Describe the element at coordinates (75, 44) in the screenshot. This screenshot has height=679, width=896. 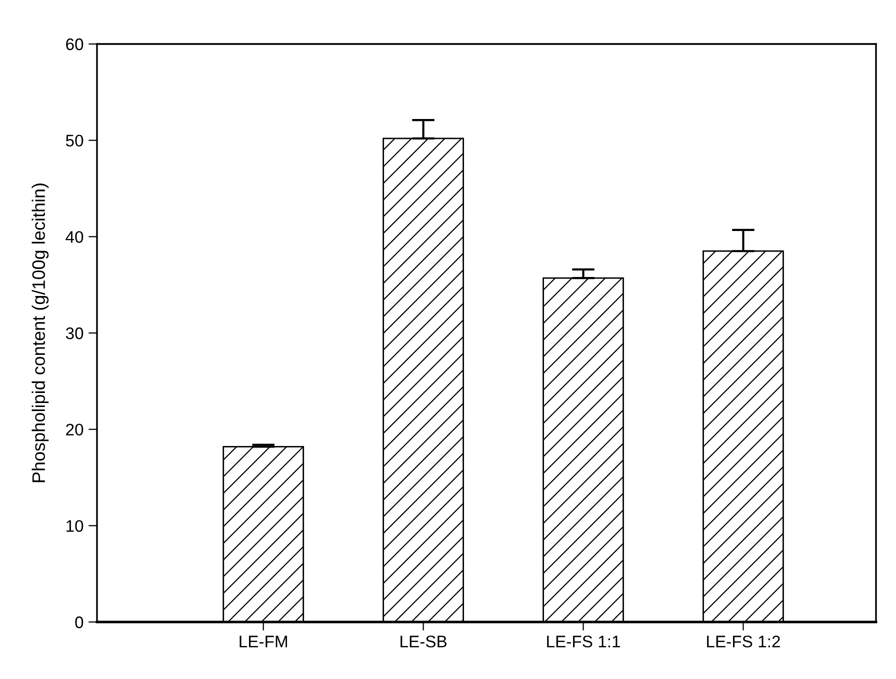
I see `y-tick-label: 60` at that location.